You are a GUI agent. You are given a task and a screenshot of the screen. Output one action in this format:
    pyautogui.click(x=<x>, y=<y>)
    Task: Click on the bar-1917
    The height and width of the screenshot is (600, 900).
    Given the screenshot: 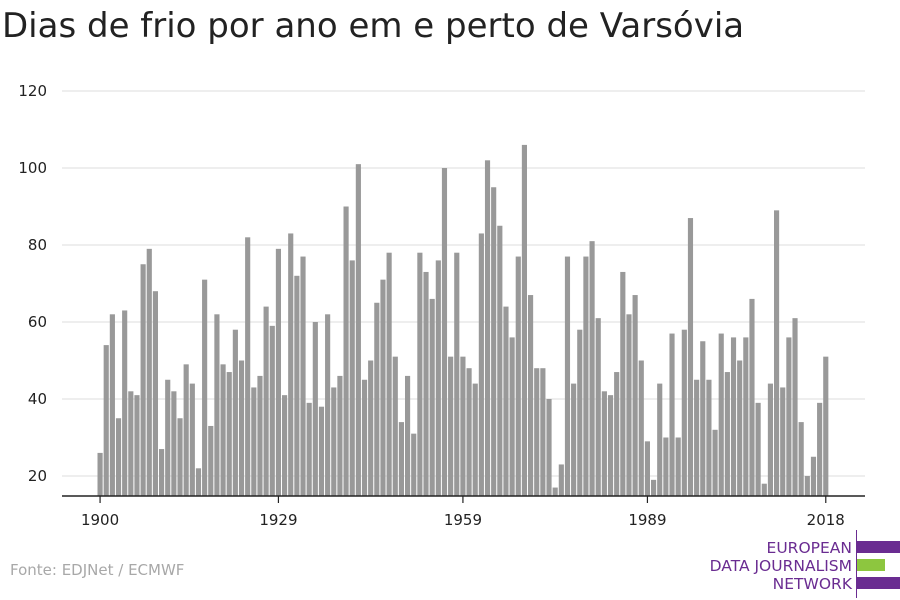 What is the action you would take?
    pyautogui.click(x=205, y=387)
    